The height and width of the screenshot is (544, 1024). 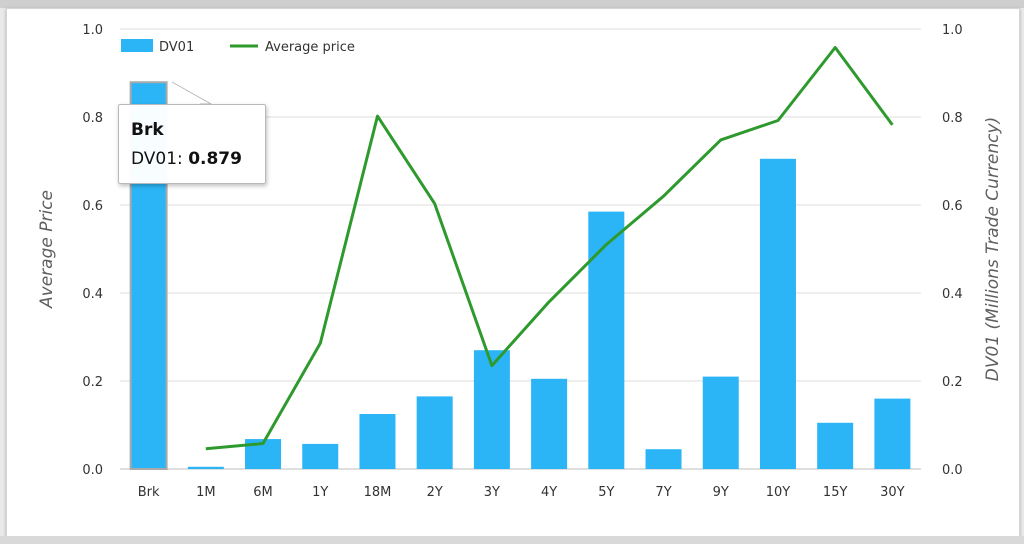 What do you see at coordinates (92, 470) in the screenshot?
I see `left-tick-label: 0.0` at bounding box center [92, 470].